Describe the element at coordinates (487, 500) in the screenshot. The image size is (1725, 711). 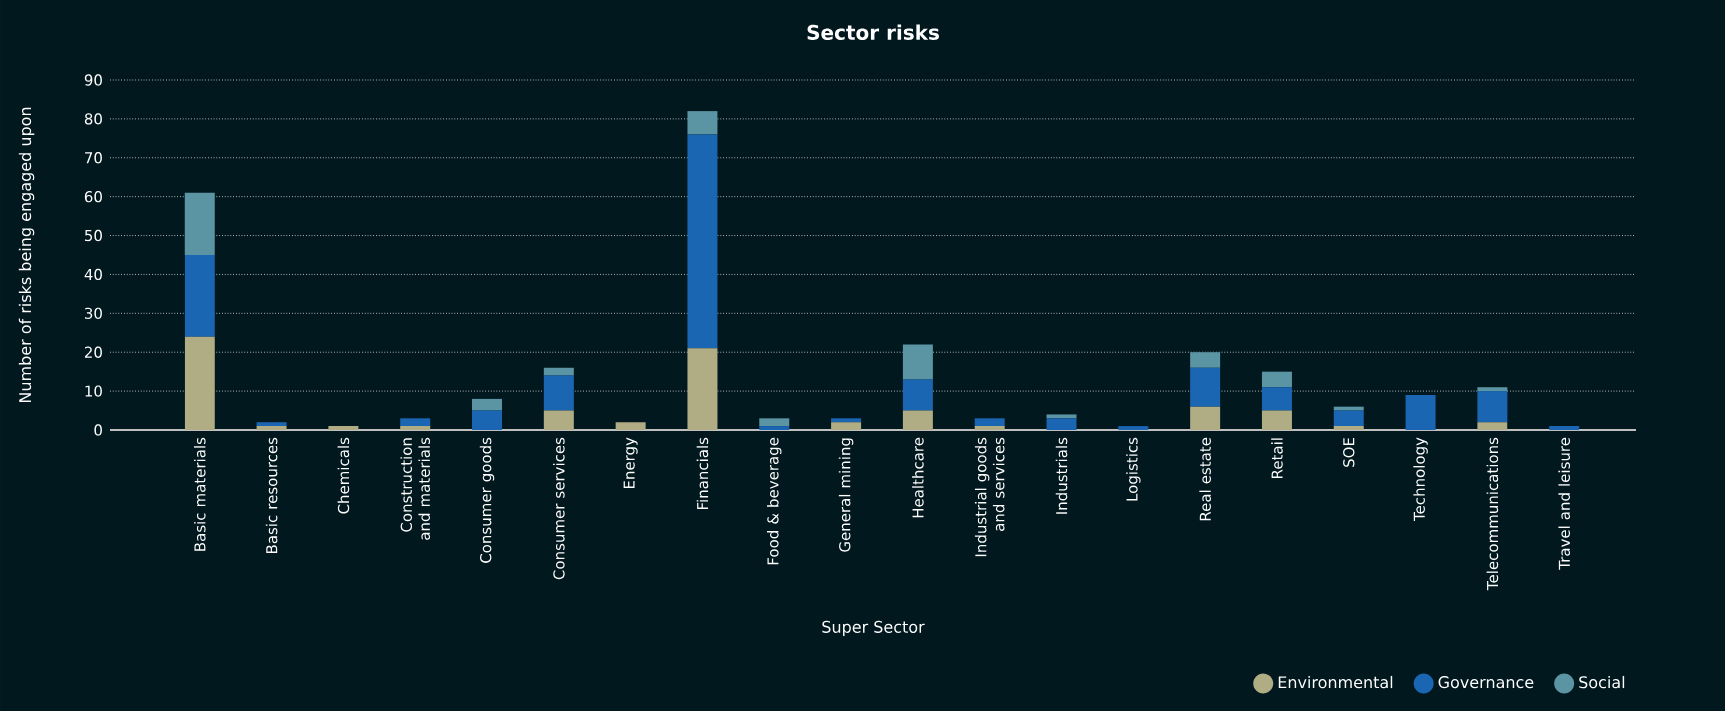
I see `x-tick-label: Consumer goods` at that location.